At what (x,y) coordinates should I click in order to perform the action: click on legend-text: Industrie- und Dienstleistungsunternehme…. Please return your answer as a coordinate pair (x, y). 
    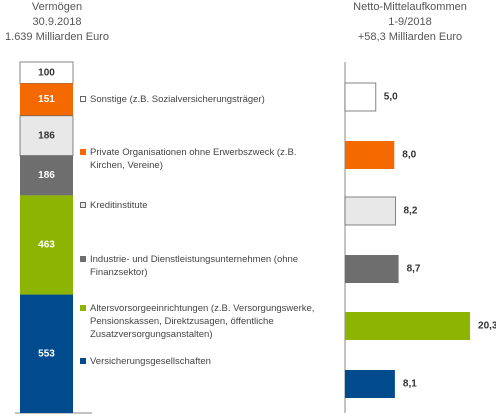
    Looking at the image, I should click on (194, 266).